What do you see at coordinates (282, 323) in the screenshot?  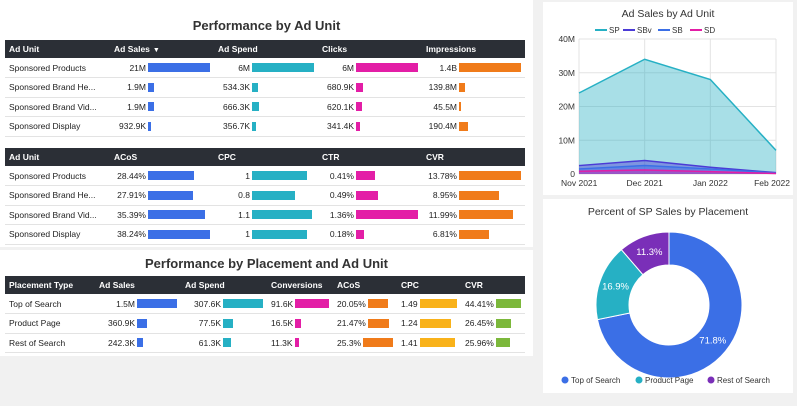 I see `conversions-value: 16.5K` at bounding box center [282, 323].